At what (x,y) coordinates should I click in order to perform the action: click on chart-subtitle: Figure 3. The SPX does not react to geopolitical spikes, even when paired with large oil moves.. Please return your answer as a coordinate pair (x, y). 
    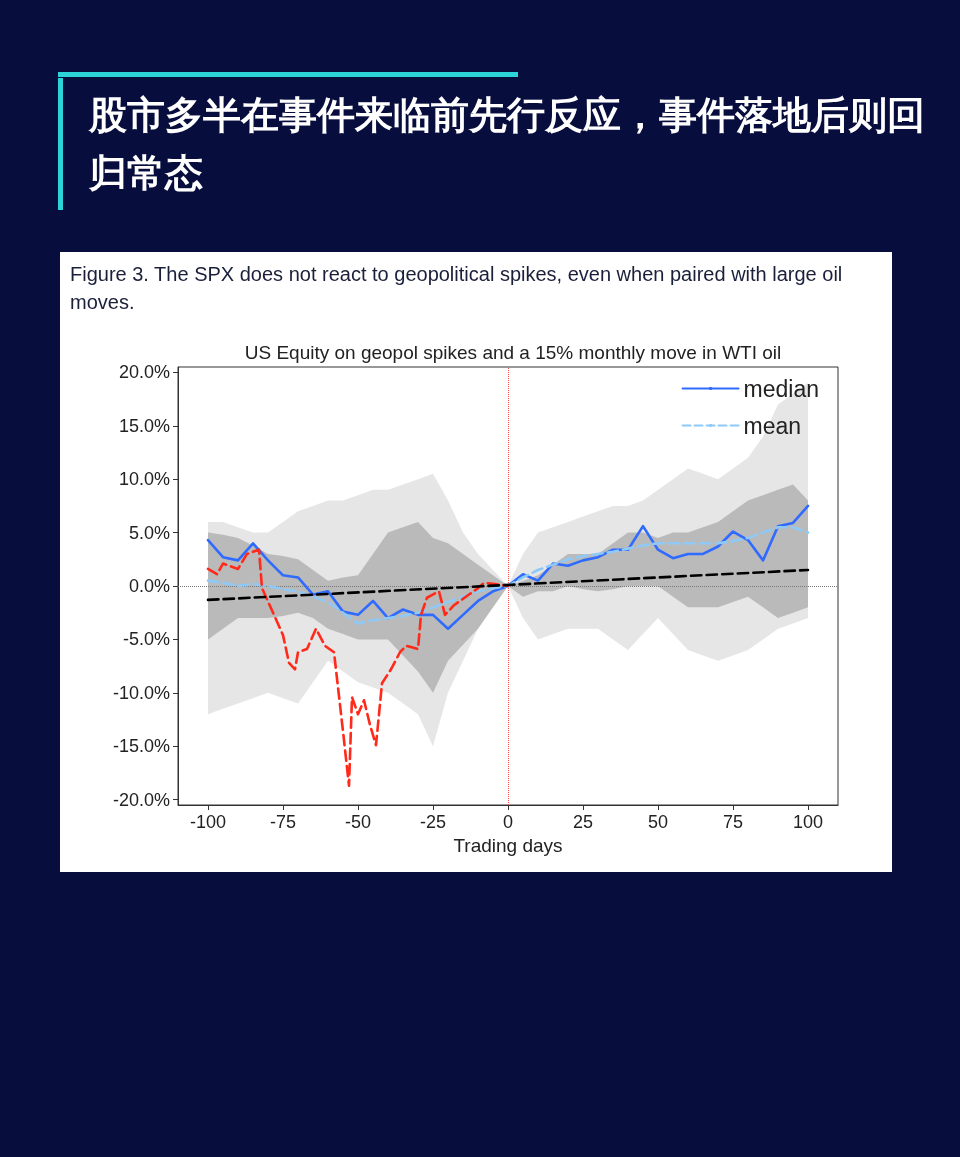
    Looking at the image, I should click on (457, 288).